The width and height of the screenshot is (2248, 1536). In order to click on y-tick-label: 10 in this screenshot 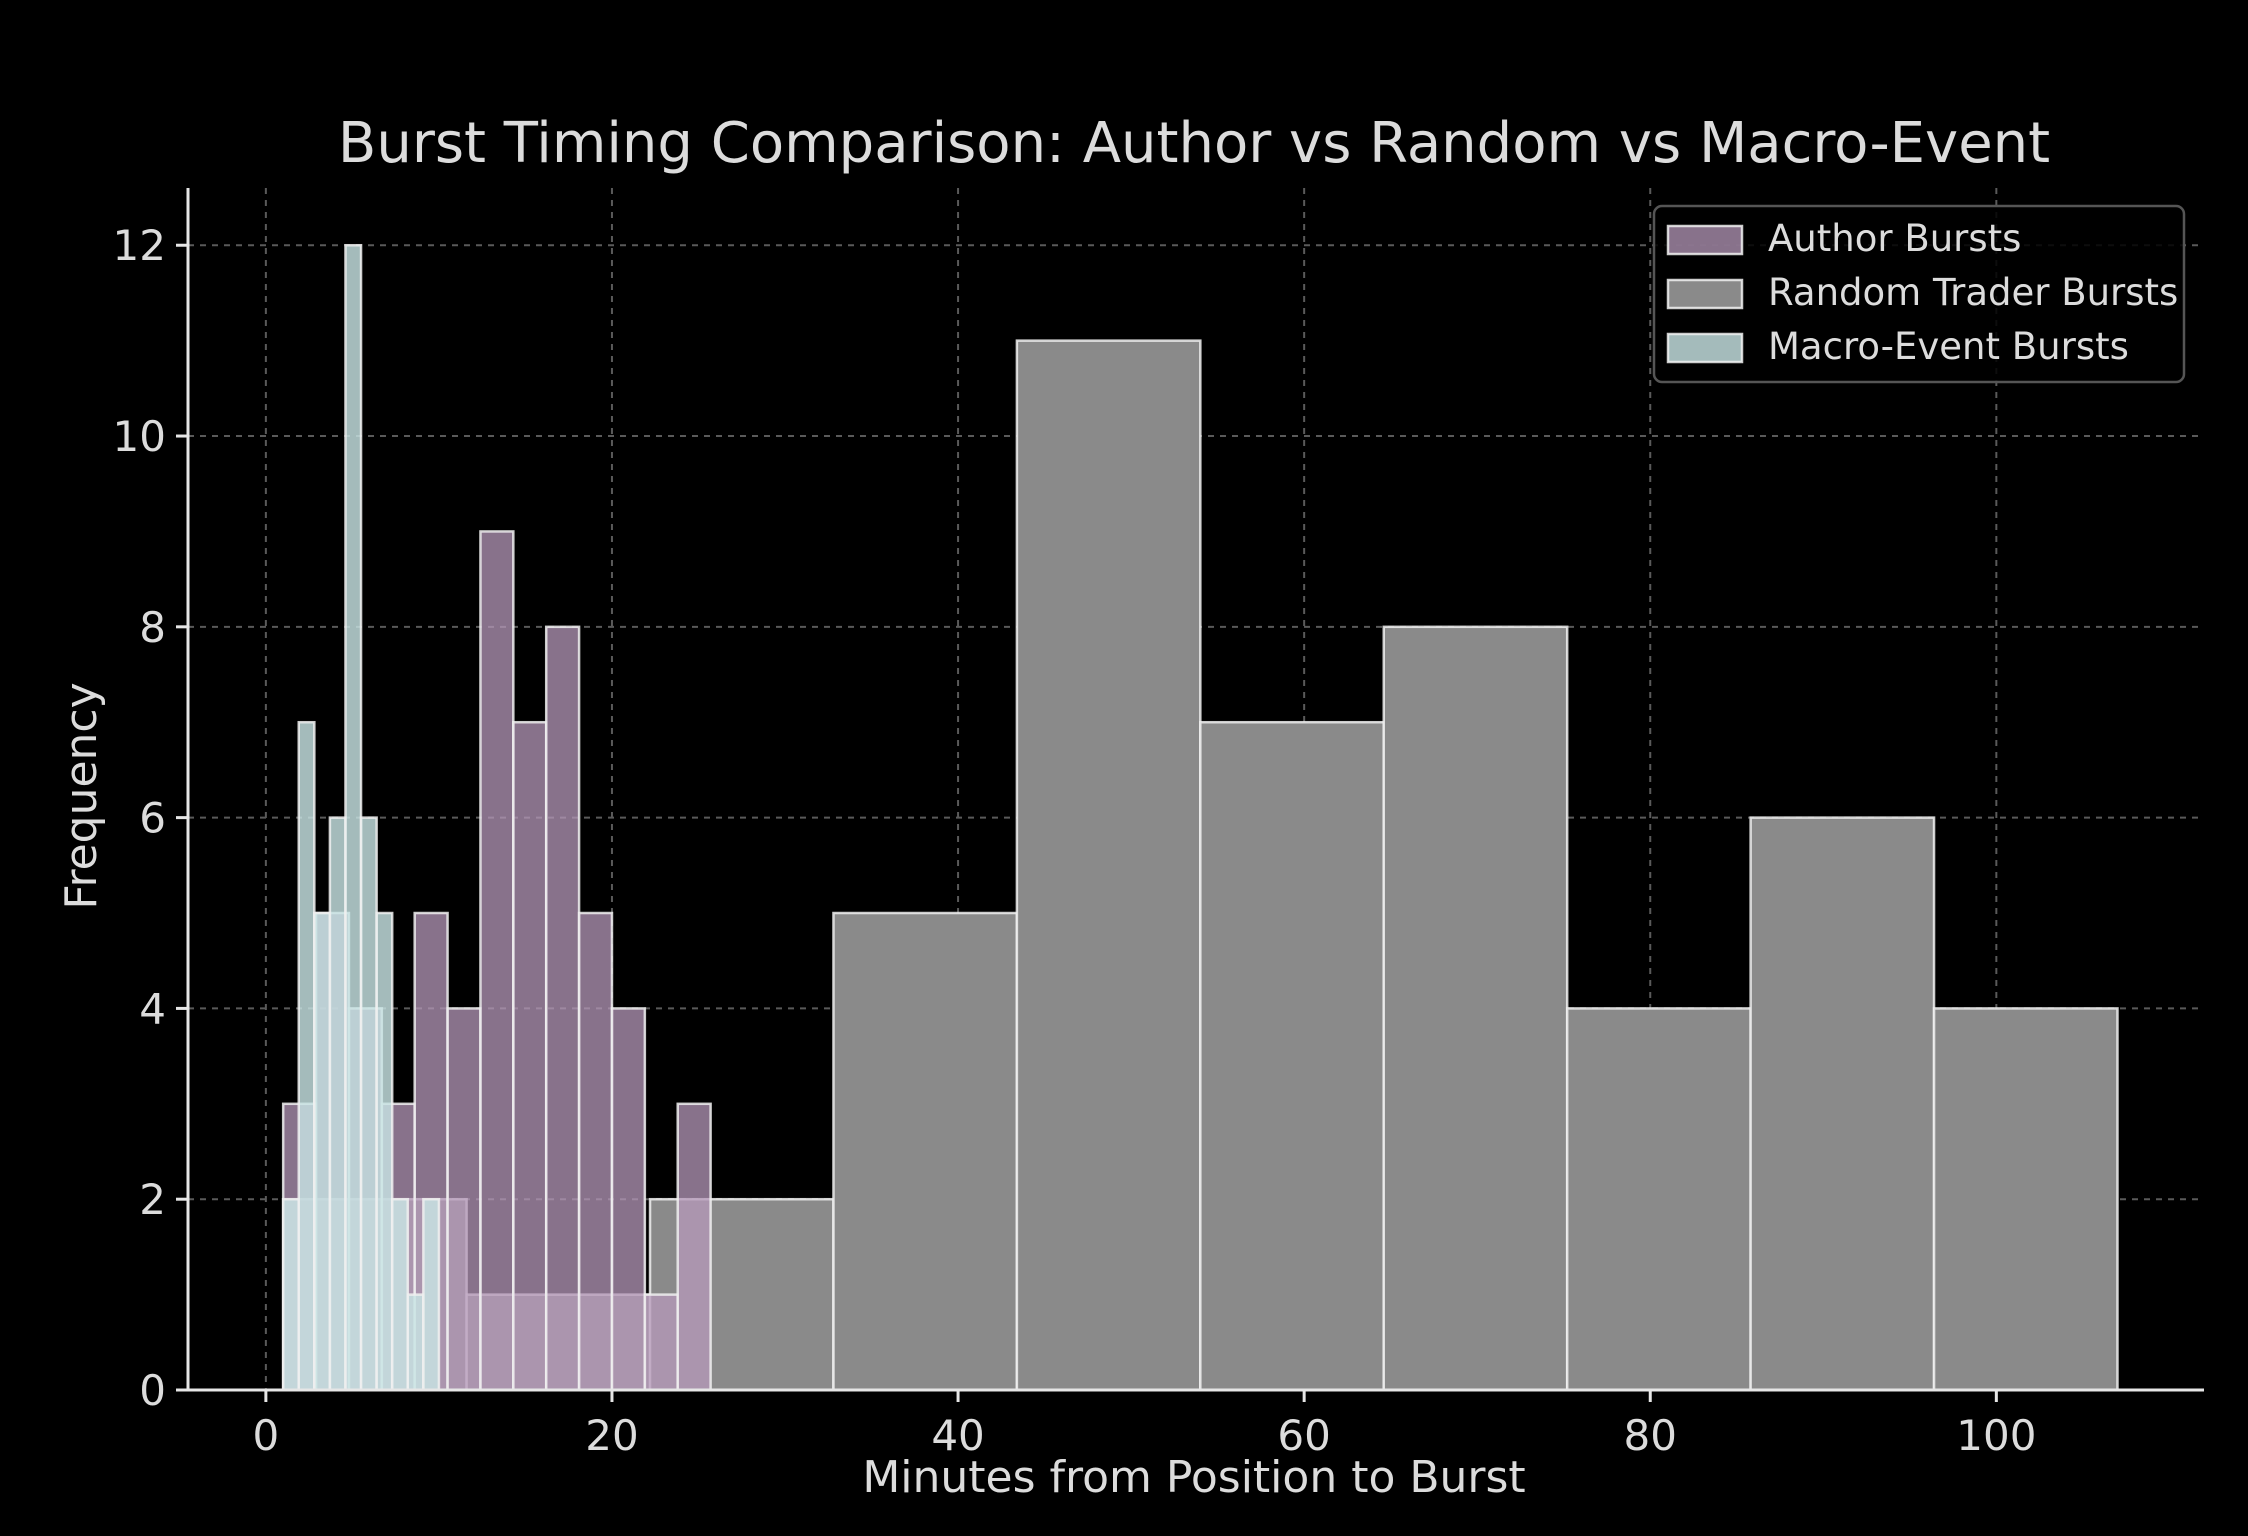, I will do `click(139, 436)`.